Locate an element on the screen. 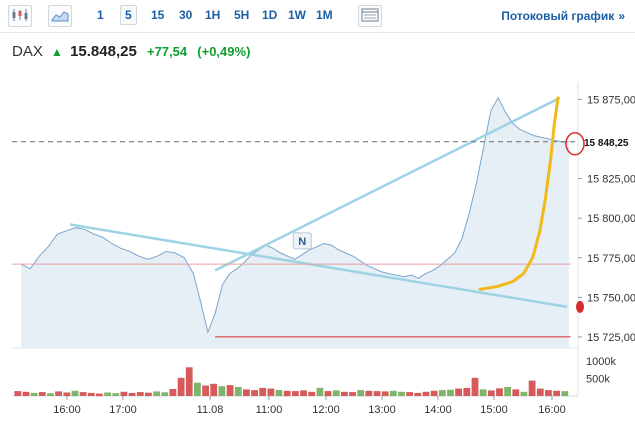  interval-30: 30 is located at coordinates (186, 15).